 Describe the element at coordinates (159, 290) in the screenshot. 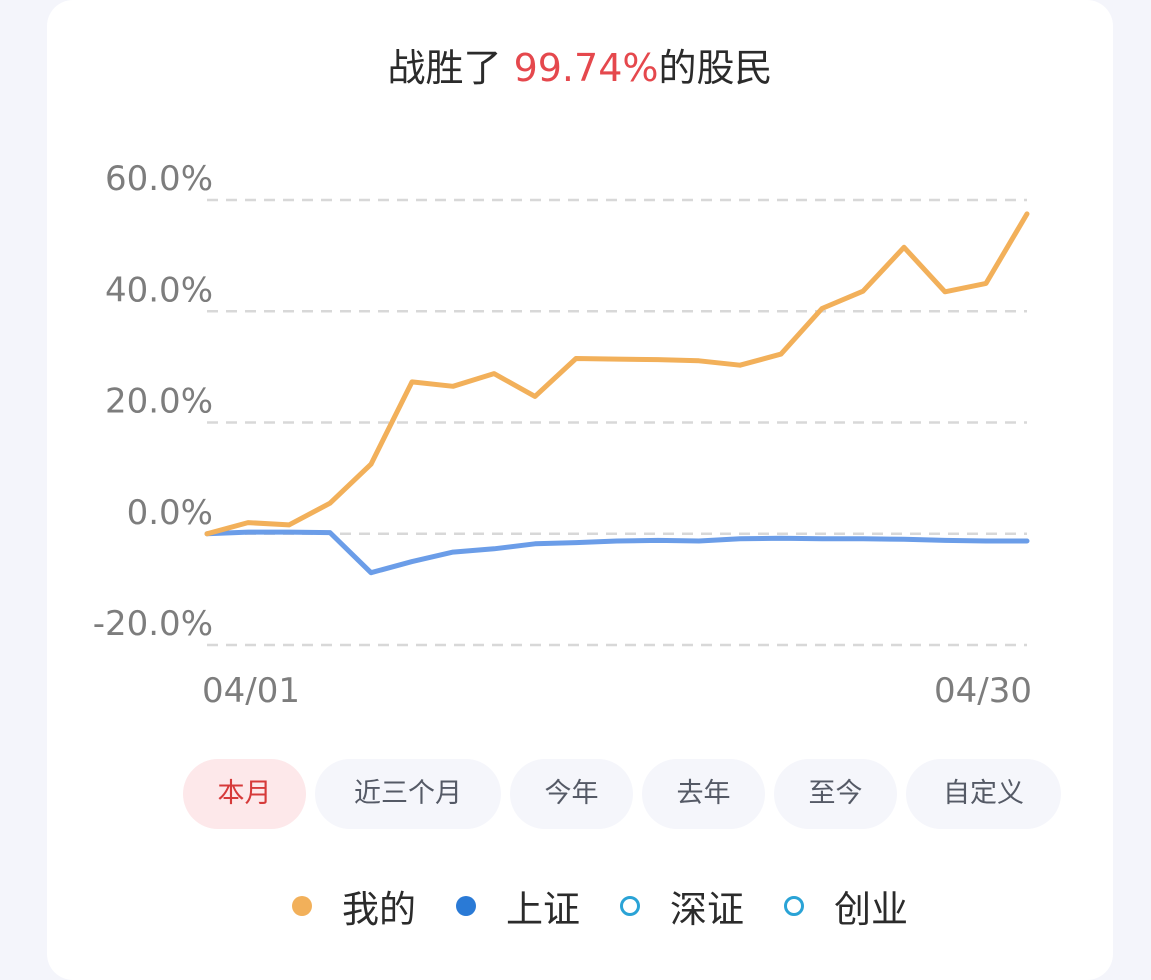

I see `y-tick-label: 40.0%` at that location.